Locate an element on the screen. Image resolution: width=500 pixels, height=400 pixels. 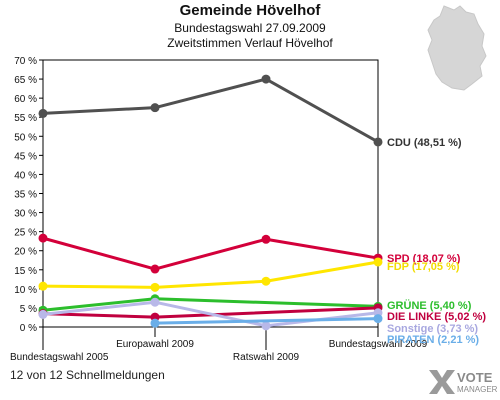
y-tick-label: 65 % is located at coordinates (25, 80).